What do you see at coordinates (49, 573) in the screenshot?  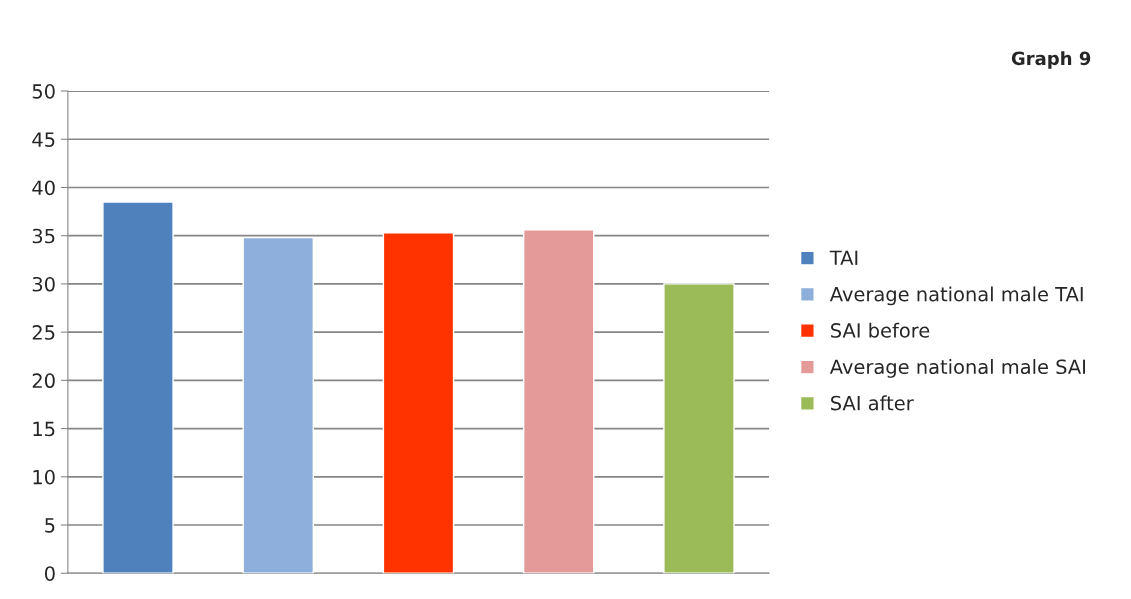 I see `y-tick-label: 0` at bounding box center [49, 573].